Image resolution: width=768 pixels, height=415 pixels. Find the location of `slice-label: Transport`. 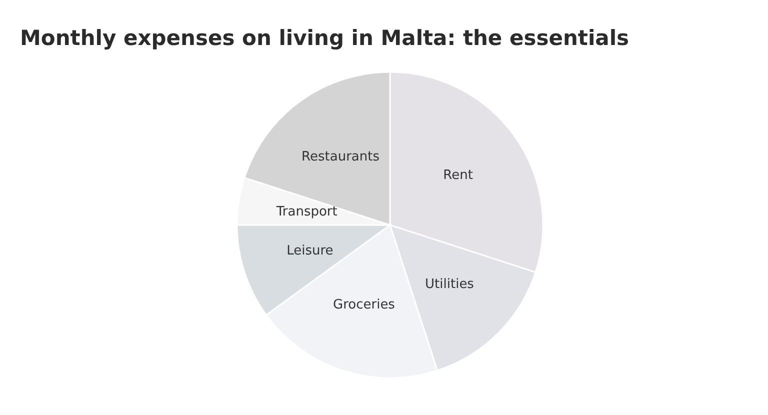

slice-label: Transport is located at coordinates (306, 212).